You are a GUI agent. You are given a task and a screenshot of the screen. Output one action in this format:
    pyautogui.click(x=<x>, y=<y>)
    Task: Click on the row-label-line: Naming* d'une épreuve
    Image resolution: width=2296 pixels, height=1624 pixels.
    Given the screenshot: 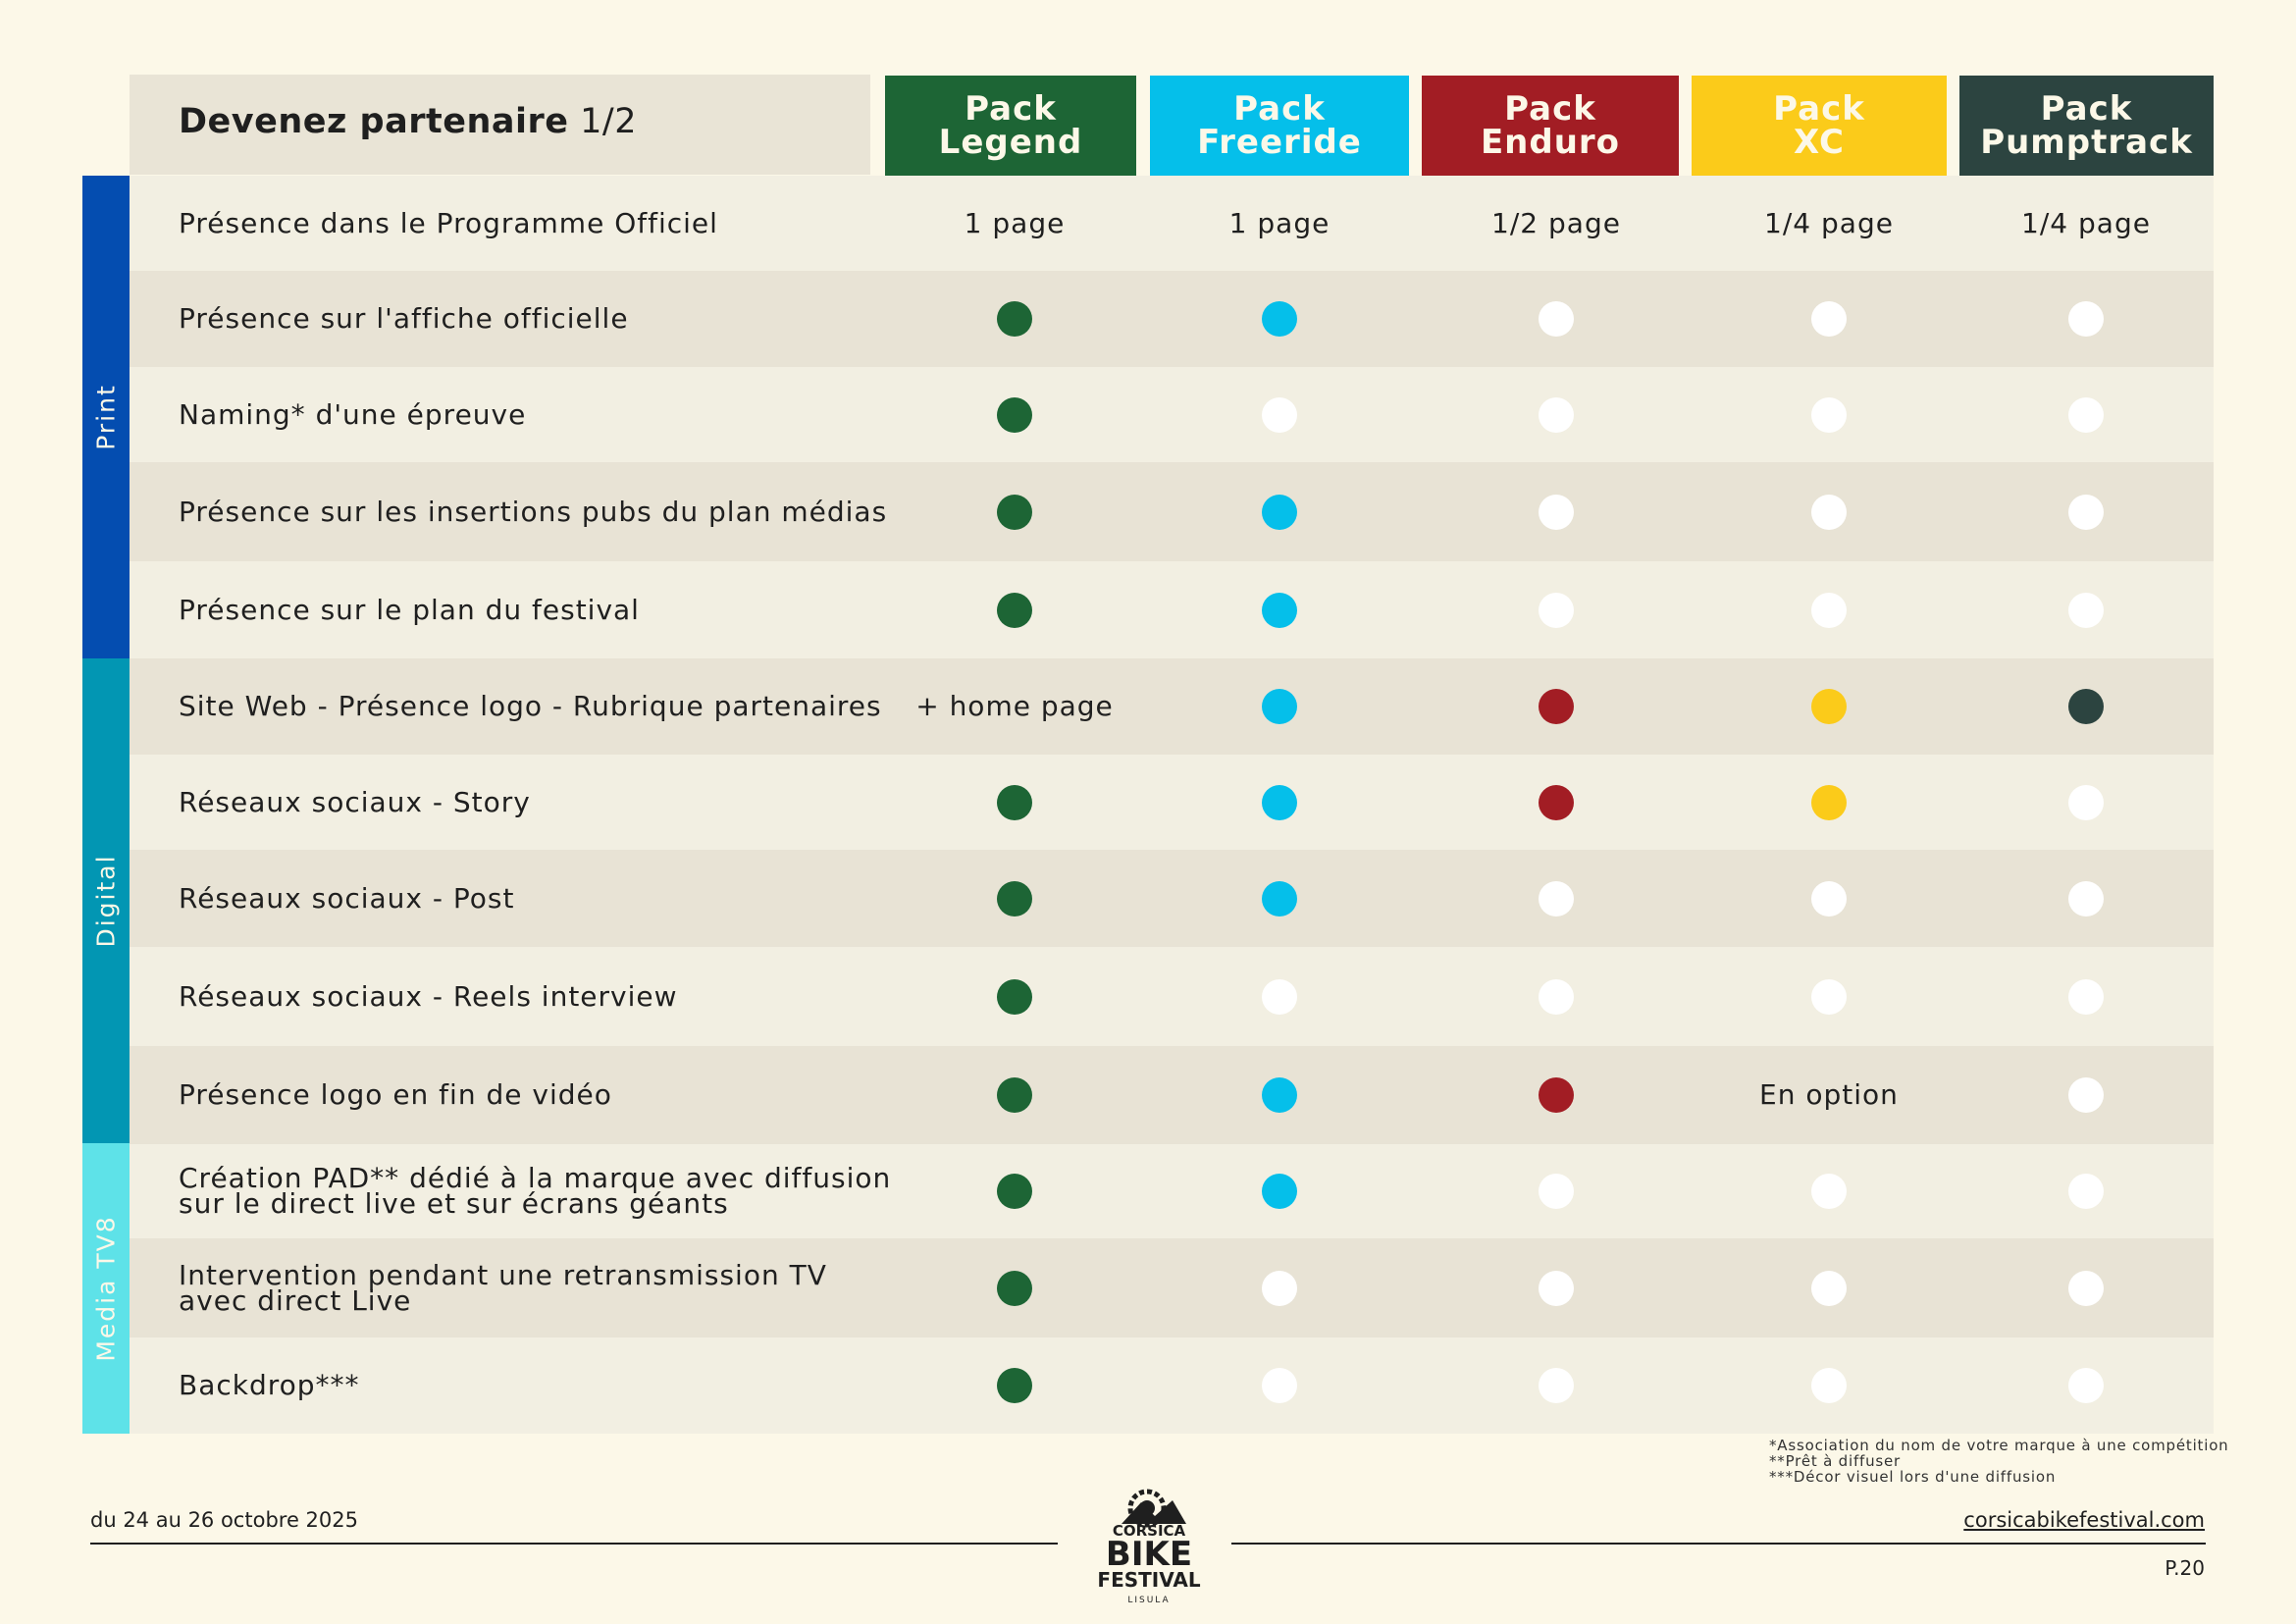 What is the action you would take?
    pyautogui.click(x=353, y=414)
    